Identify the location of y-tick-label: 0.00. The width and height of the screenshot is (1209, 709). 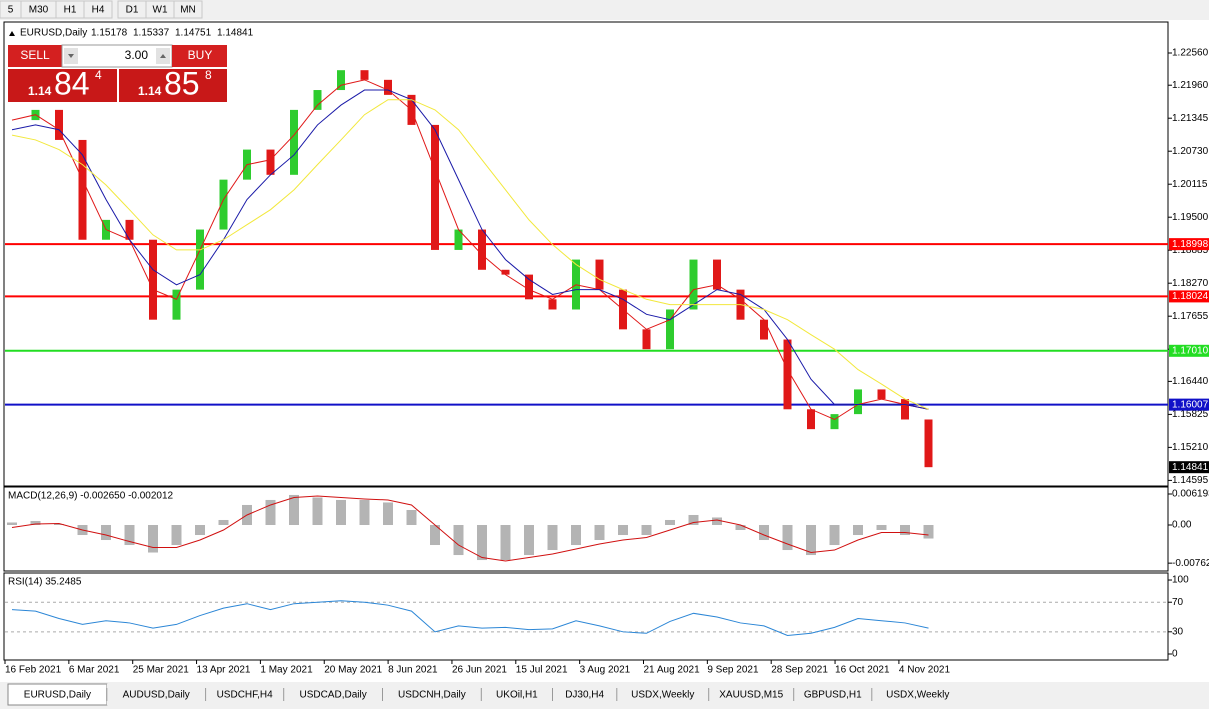
(1182, 525).